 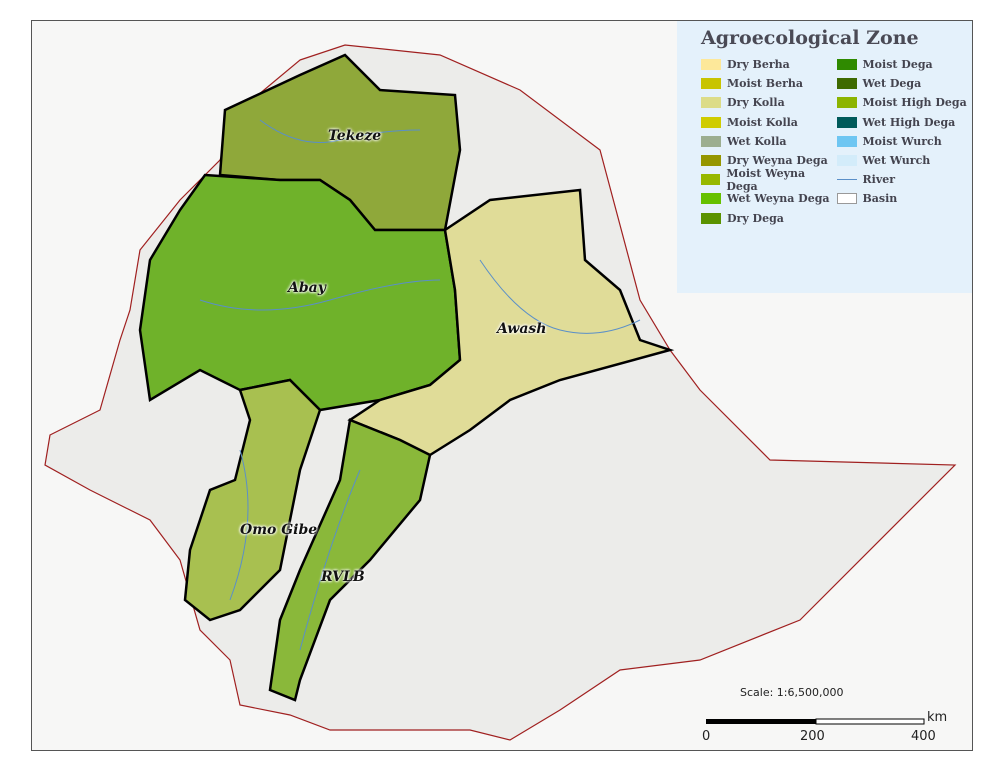 What do you see at coordinates (923, 736) in the screenshot?
I see `scale-tick: 400` at bounding box center [923, 736].